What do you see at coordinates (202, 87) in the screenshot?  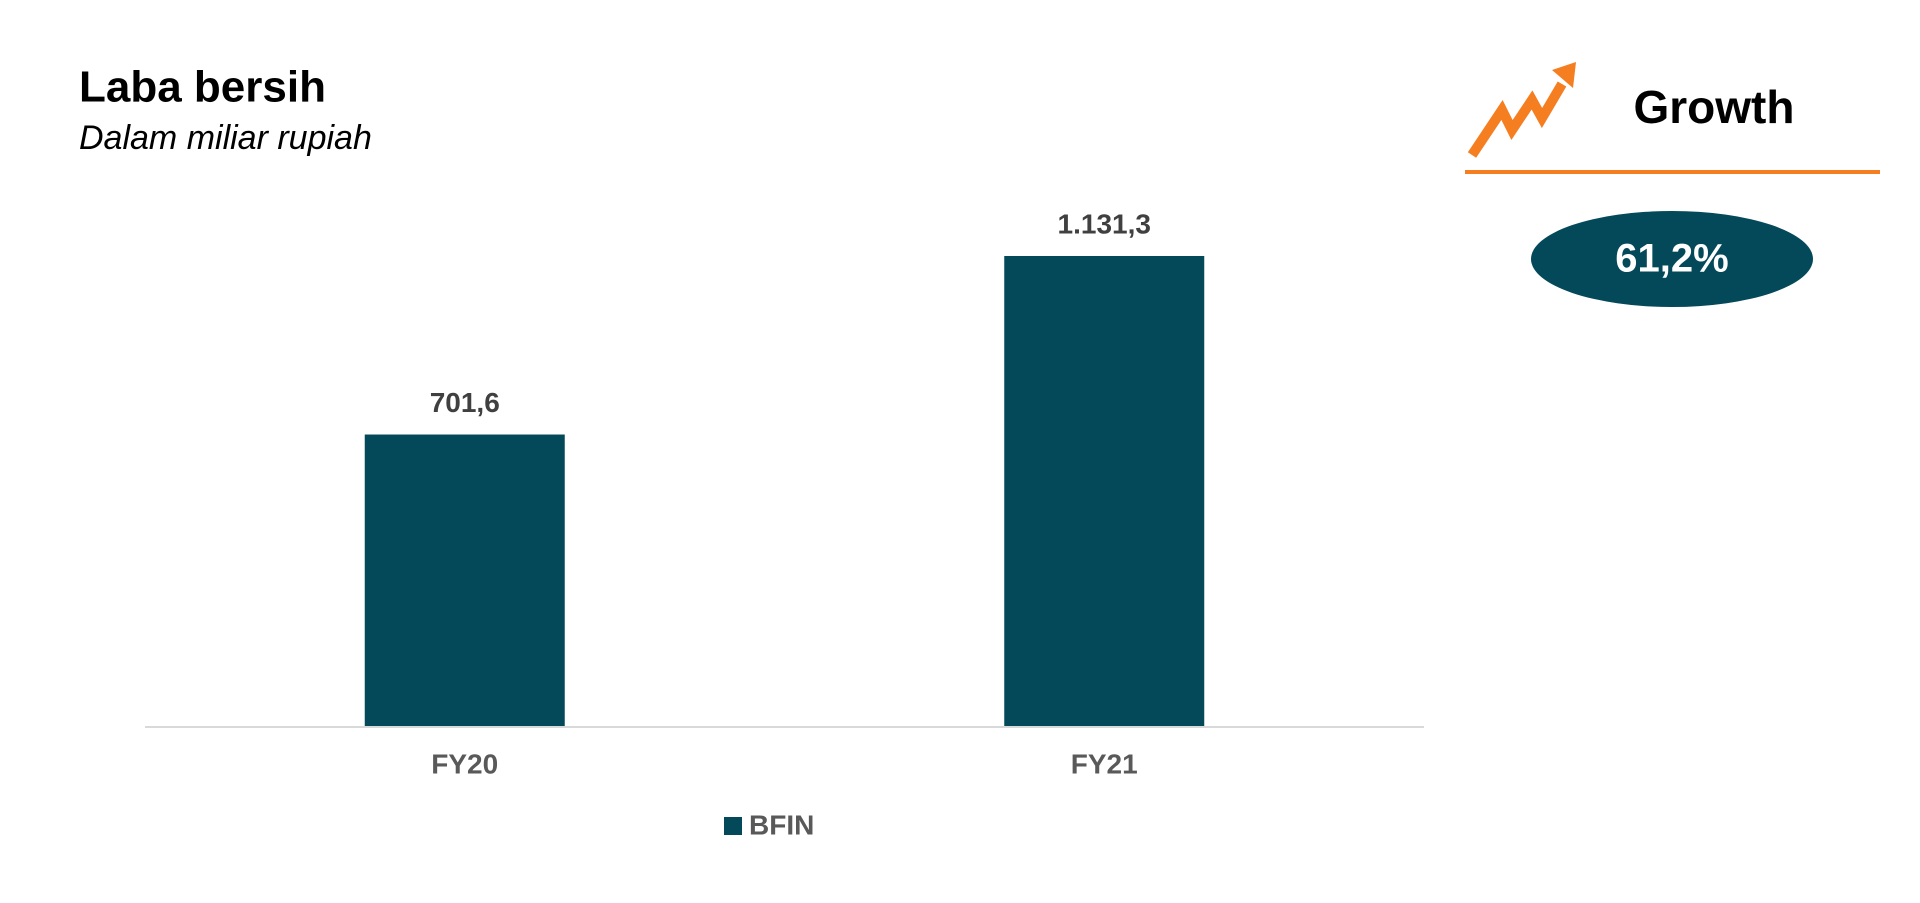 I see `chart-title: Laba bersih` at bounding box center [202, 87].